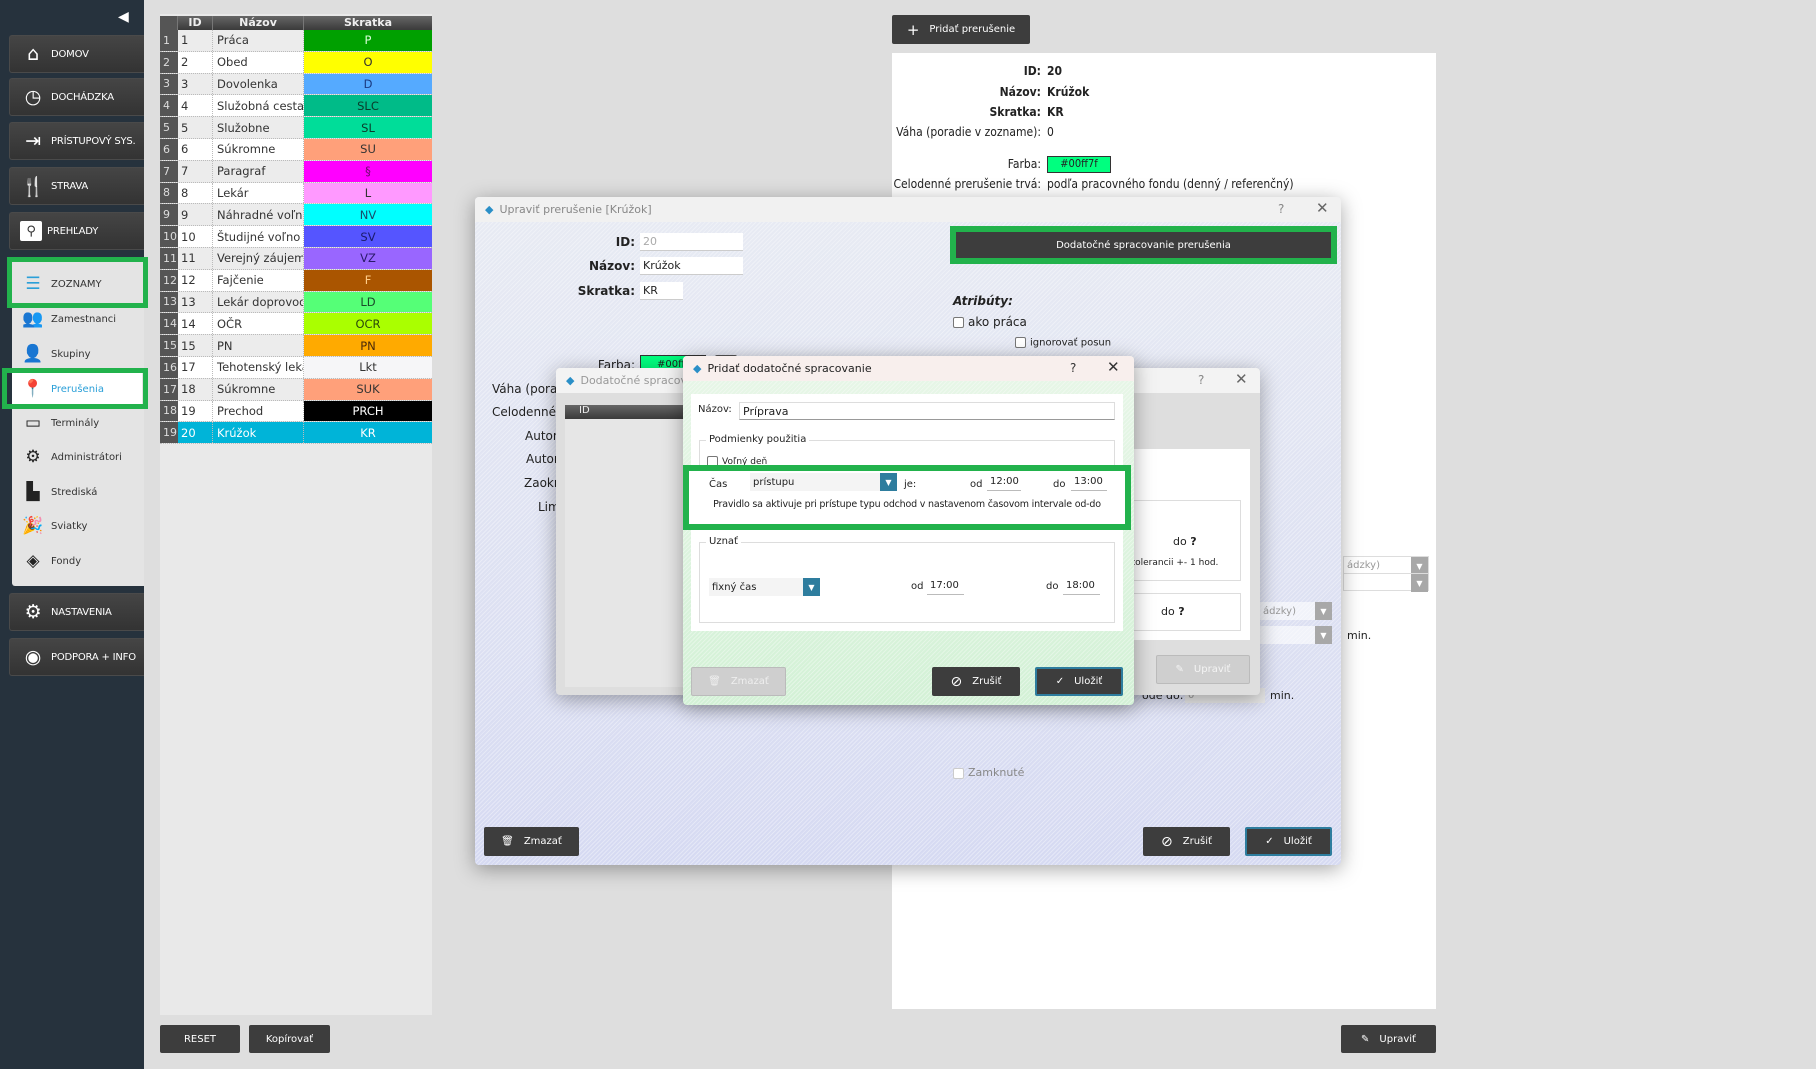  What do you see at coordinates (1081, 586) in the screenshot?
I see `accept-to-field: 18:00` at bounding box center [1081, 586].